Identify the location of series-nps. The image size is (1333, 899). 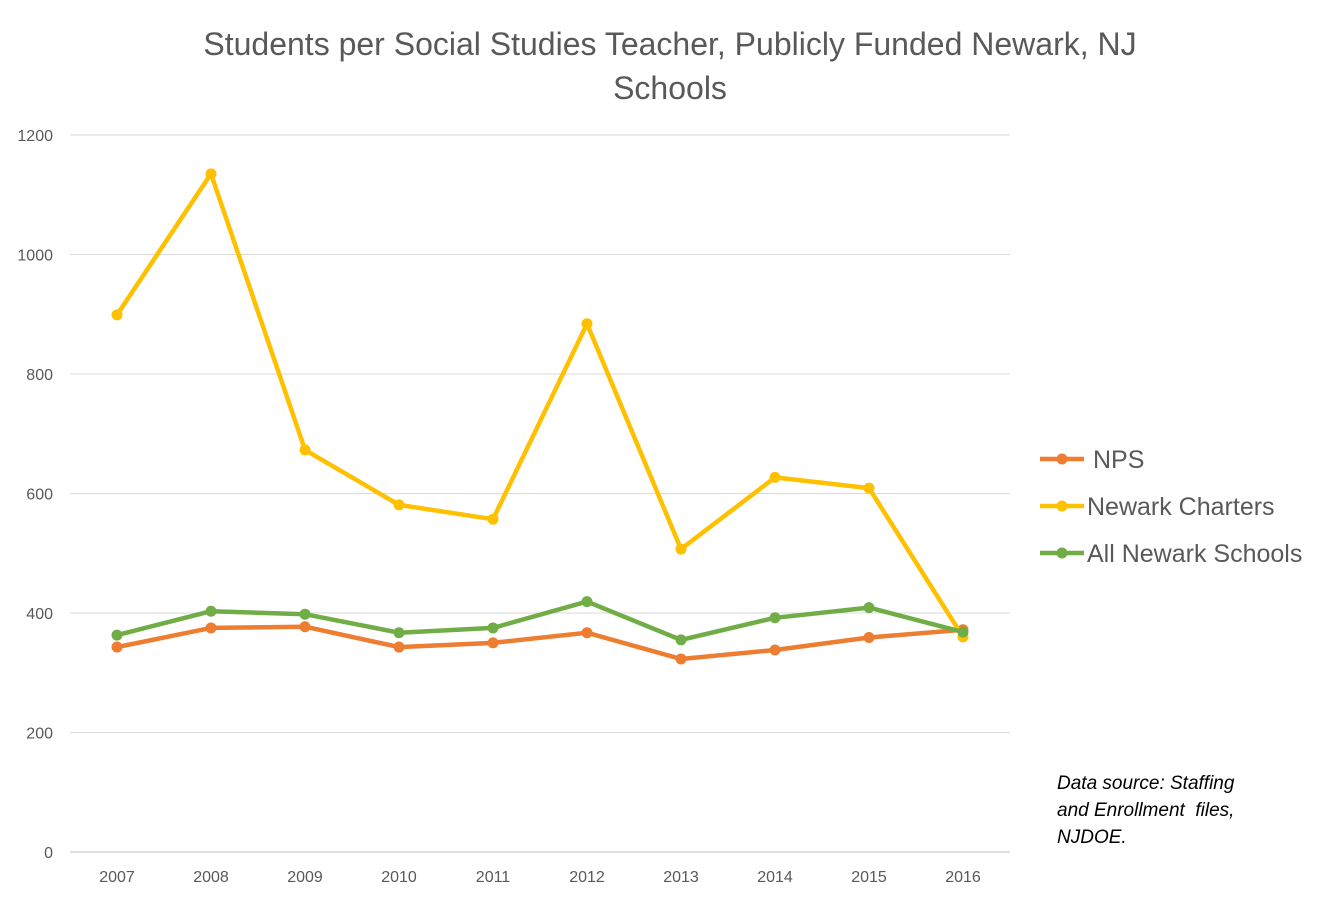
(540, 643).